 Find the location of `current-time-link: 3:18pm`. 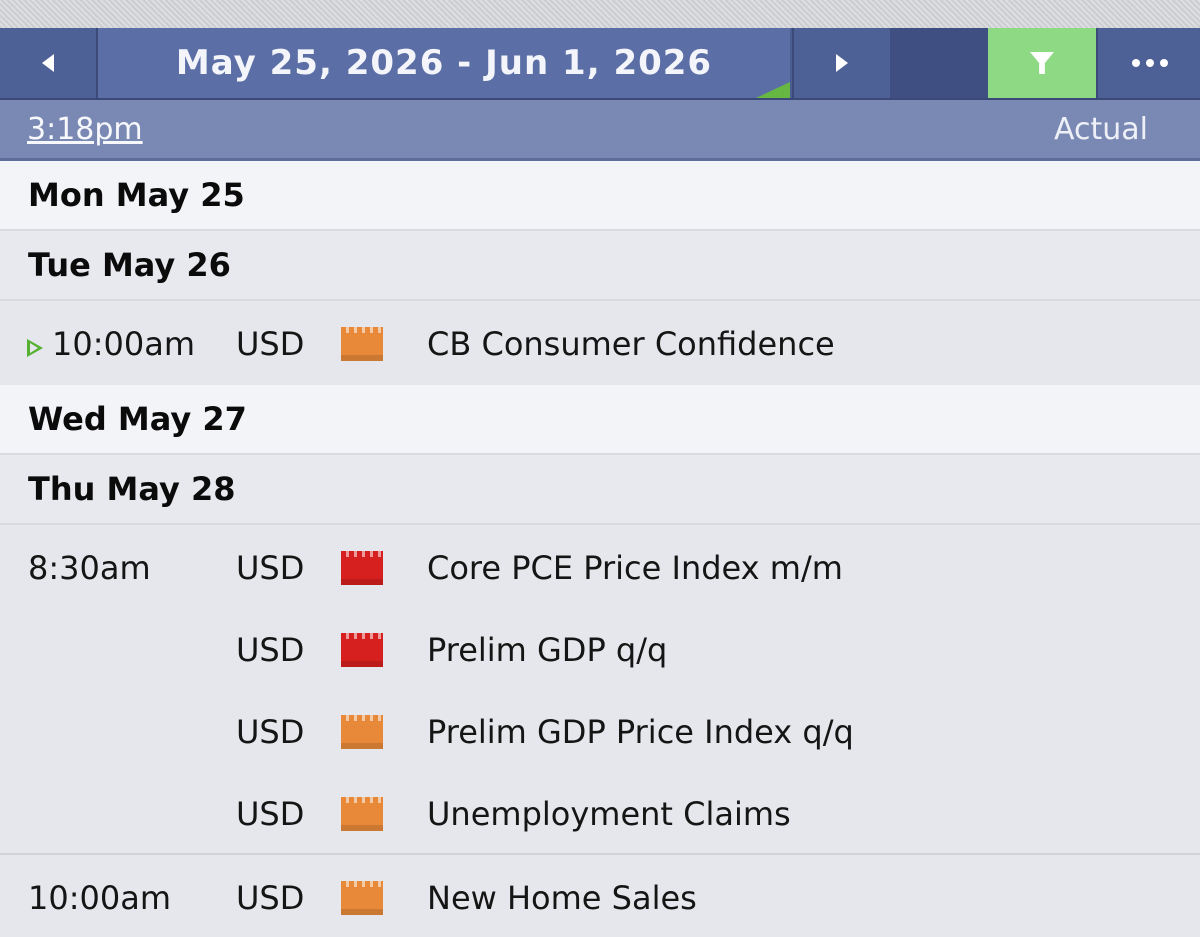

current-time-link: 3:18pm is located at coordinates (85, 129).